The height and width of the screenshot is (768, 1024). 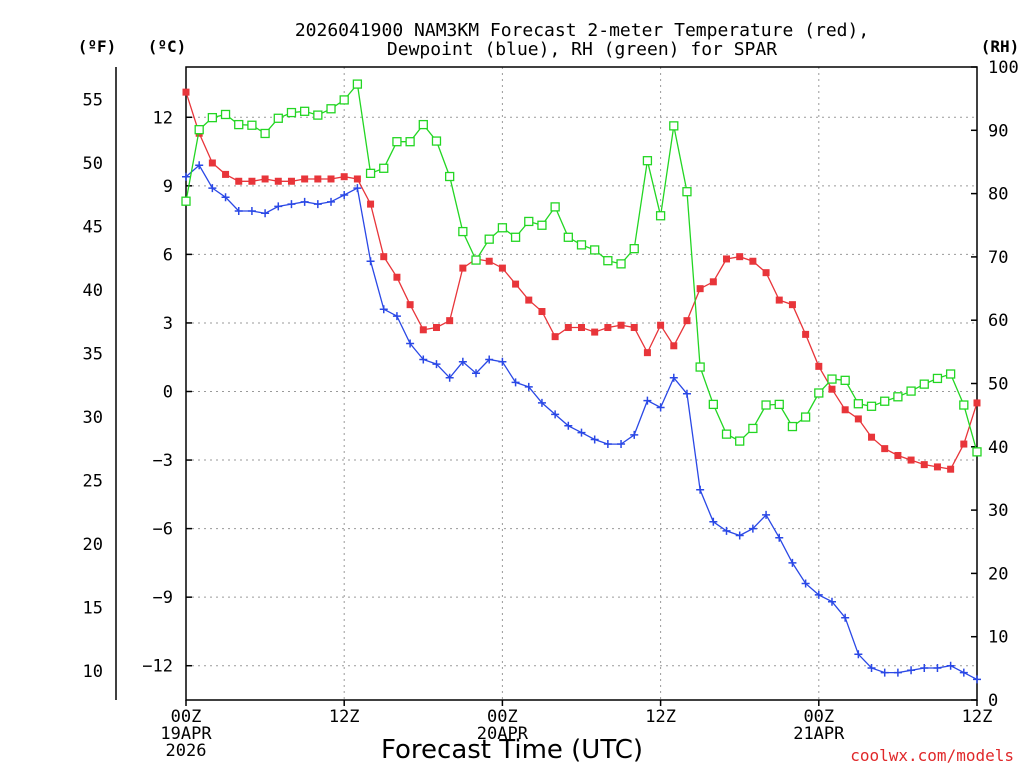 I want to click on fahrenheit-tick-label: 50, so click(x=93, y=164).